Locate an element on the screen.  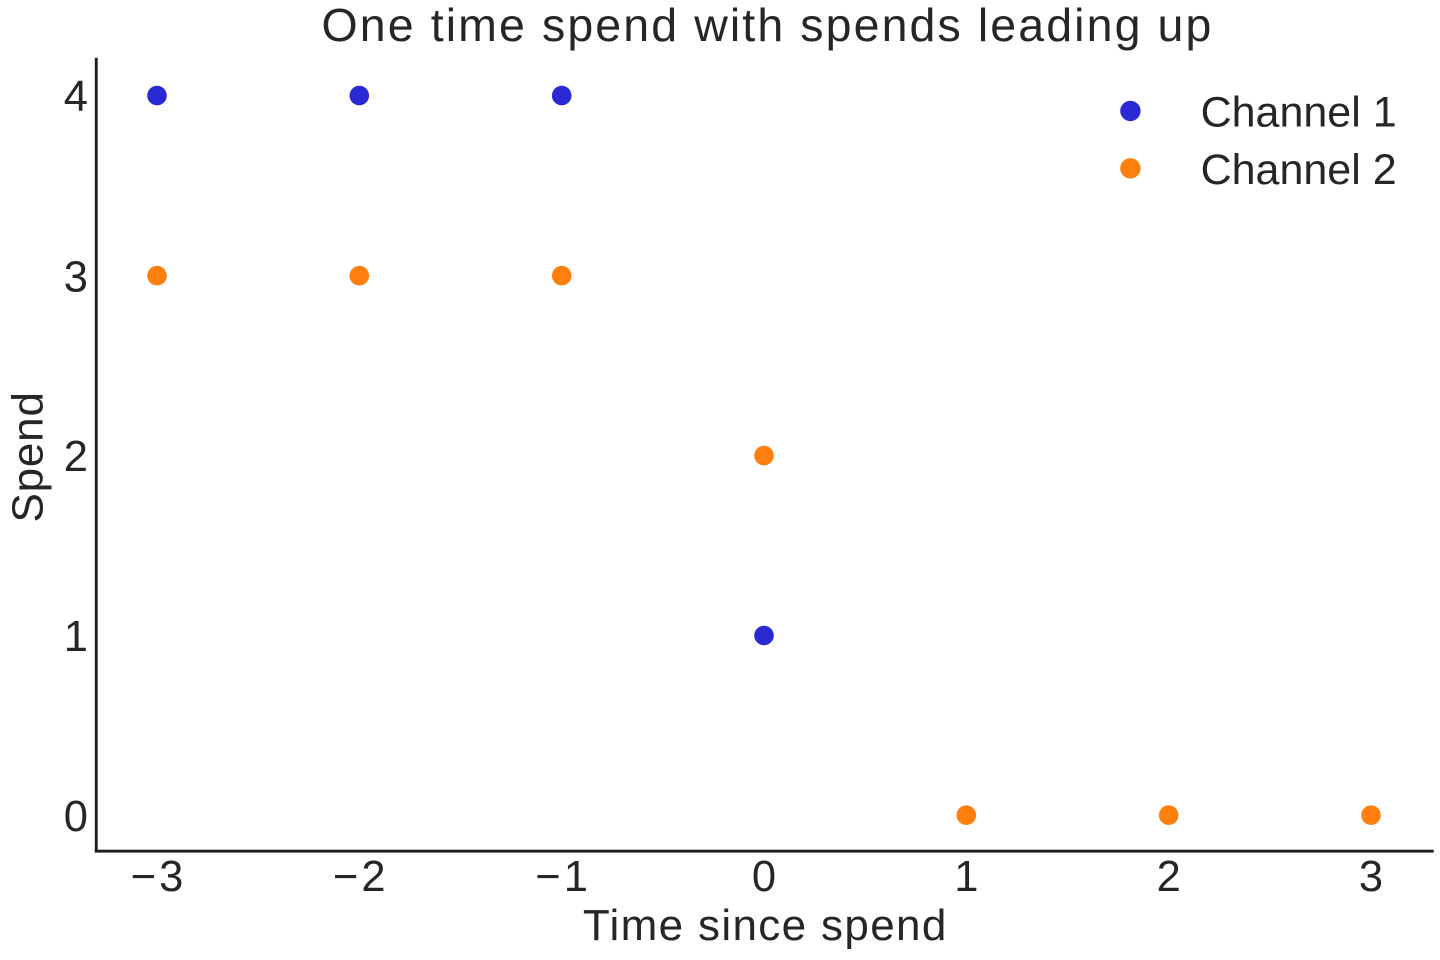
svg-text: 4 is located at coordinates (76, 97).